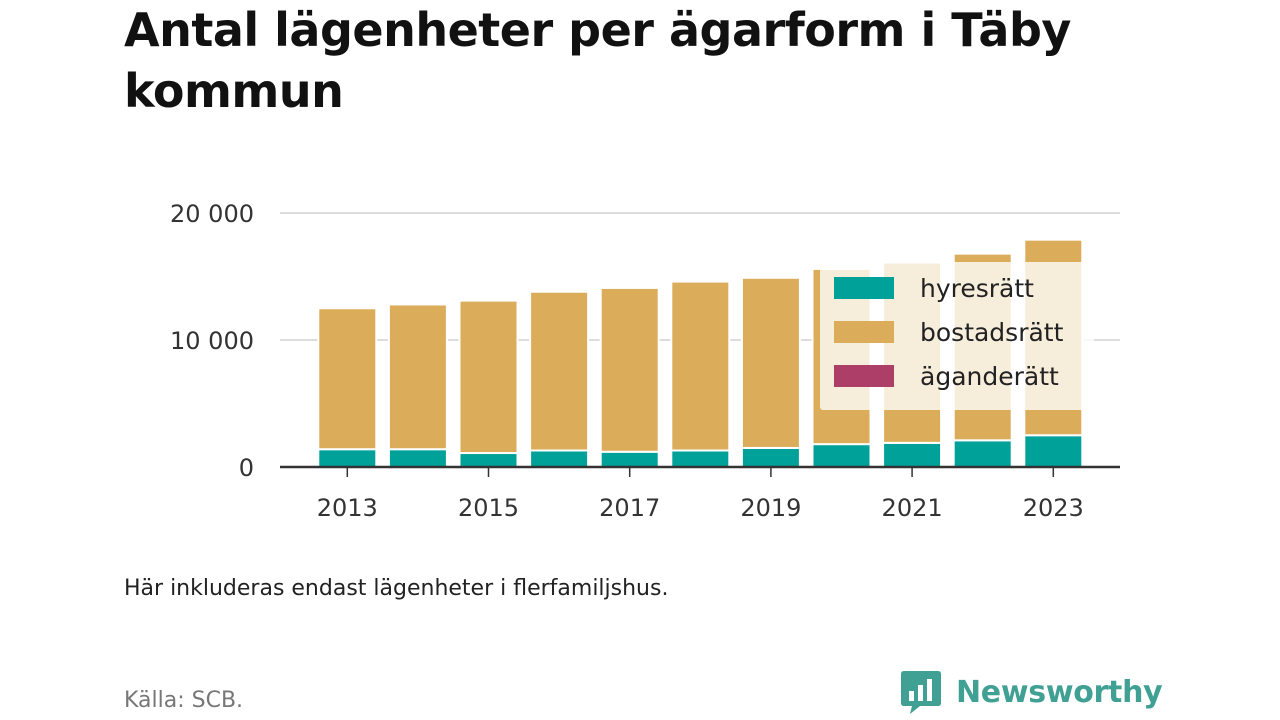 The image size is (1280, 720). Describe the element at coordinates (1053, 508) in the screenshot. I see `x-tick-label: 2023` at that location.